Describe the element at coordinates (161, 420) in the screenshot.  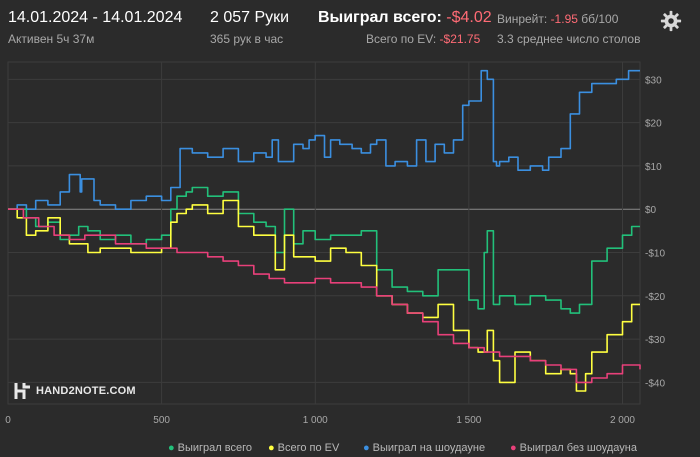
I see `x-tick-label: 500` at that location.